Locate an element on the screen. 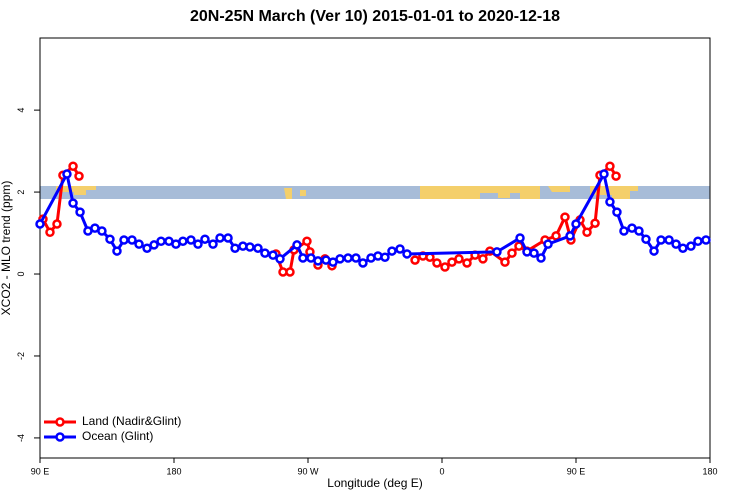 The height and width of the screenshot is (500, 750). x-axis-label: Longitude (deg E) is located at coordinates (374, 483).